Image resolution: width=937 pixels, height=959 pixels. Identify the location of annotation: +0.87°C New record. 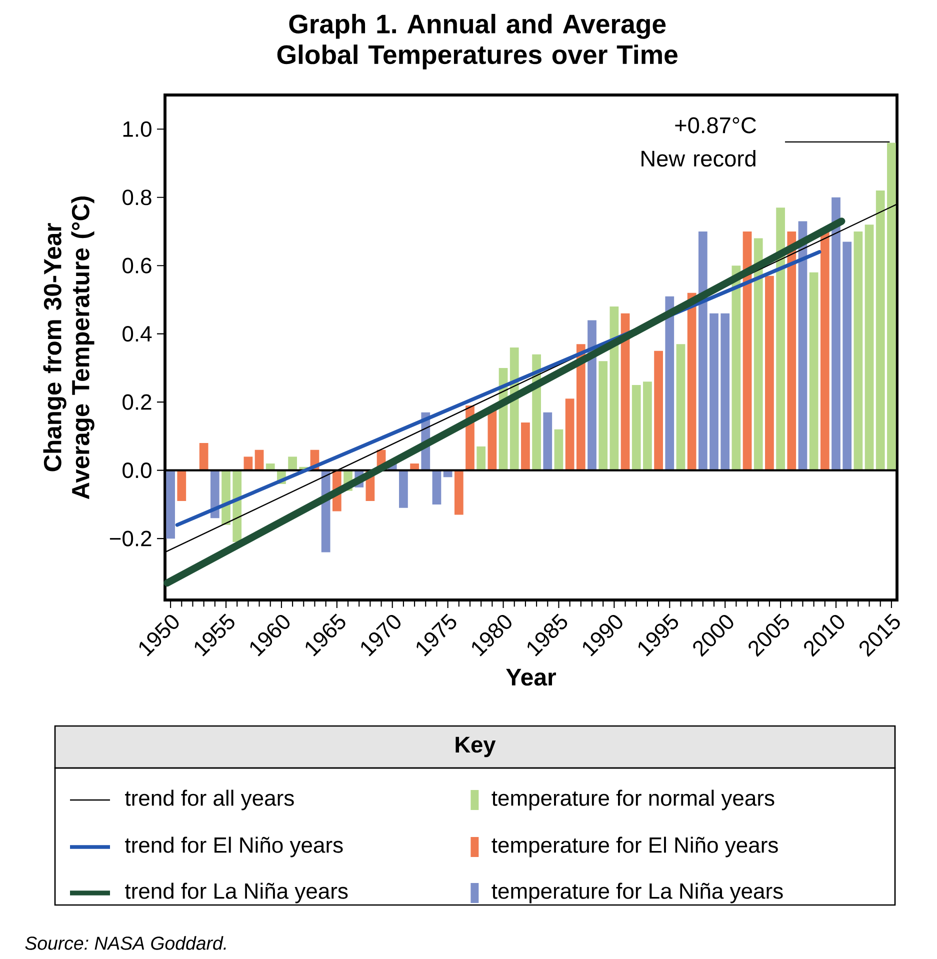
(699, 142).